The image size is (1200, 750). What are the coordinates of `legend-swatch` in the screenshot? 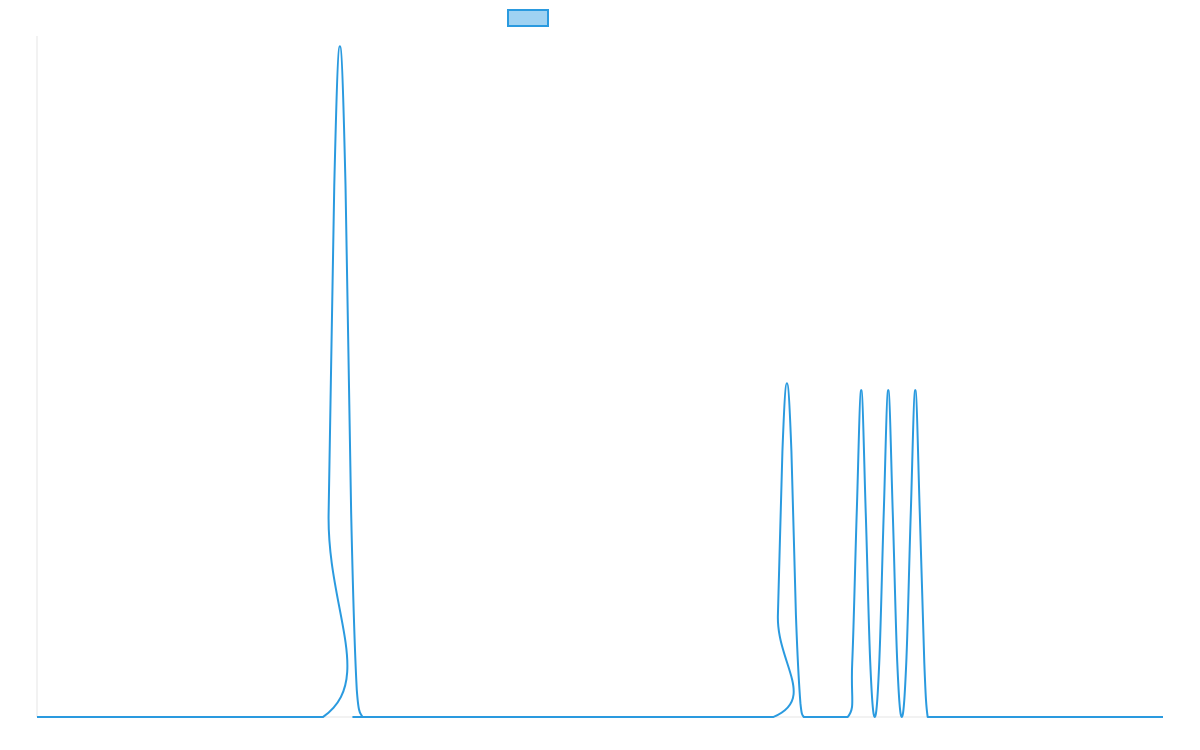 It's located at (528, 18).